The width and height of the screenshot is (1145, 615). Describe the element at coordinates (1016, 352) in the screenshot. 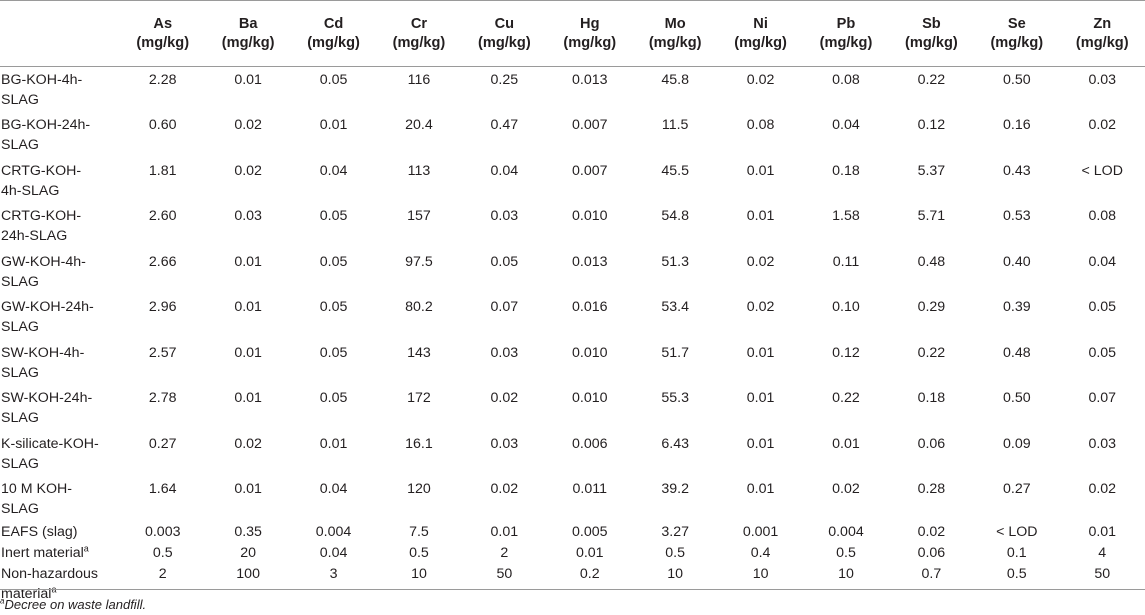

I see `cell-se: 0.48` at that location.